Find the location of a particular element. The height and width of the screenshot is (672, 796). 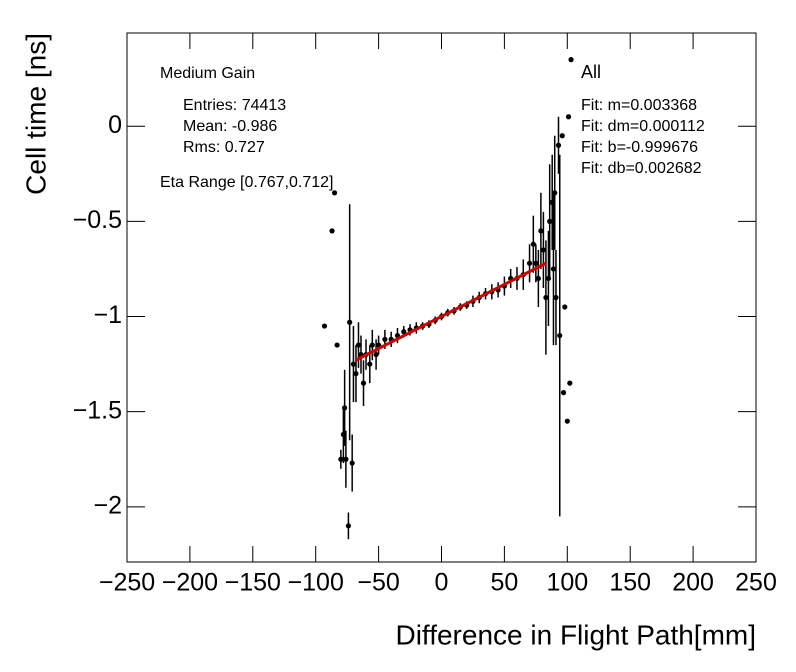

fit-note: All is located at coordinates (591, 72).